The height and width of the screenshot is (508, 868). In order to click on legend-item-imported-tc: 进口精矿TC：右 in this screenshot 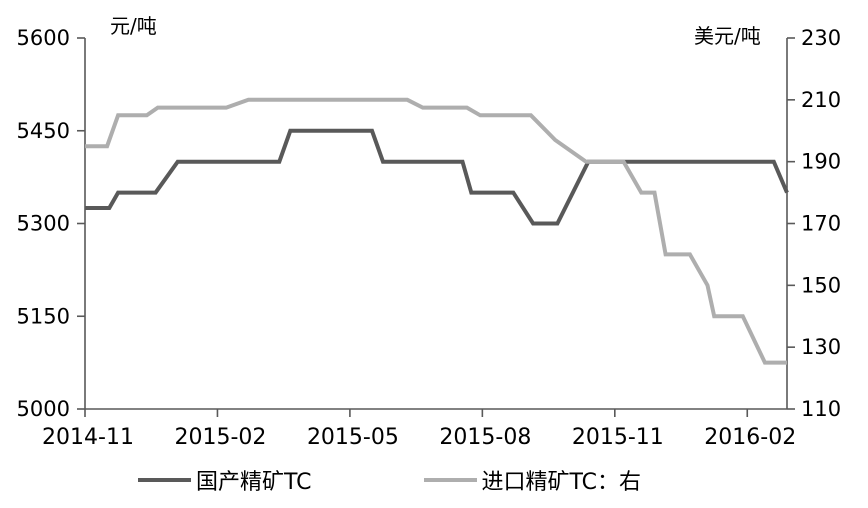, I will do `click(532, 480)`.